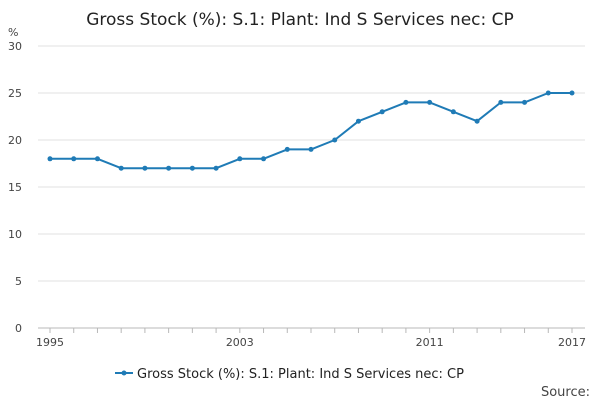 The width and height of the screenshot is (600, 400). I want to click on legend-marker-swatch, so click(124, 373).